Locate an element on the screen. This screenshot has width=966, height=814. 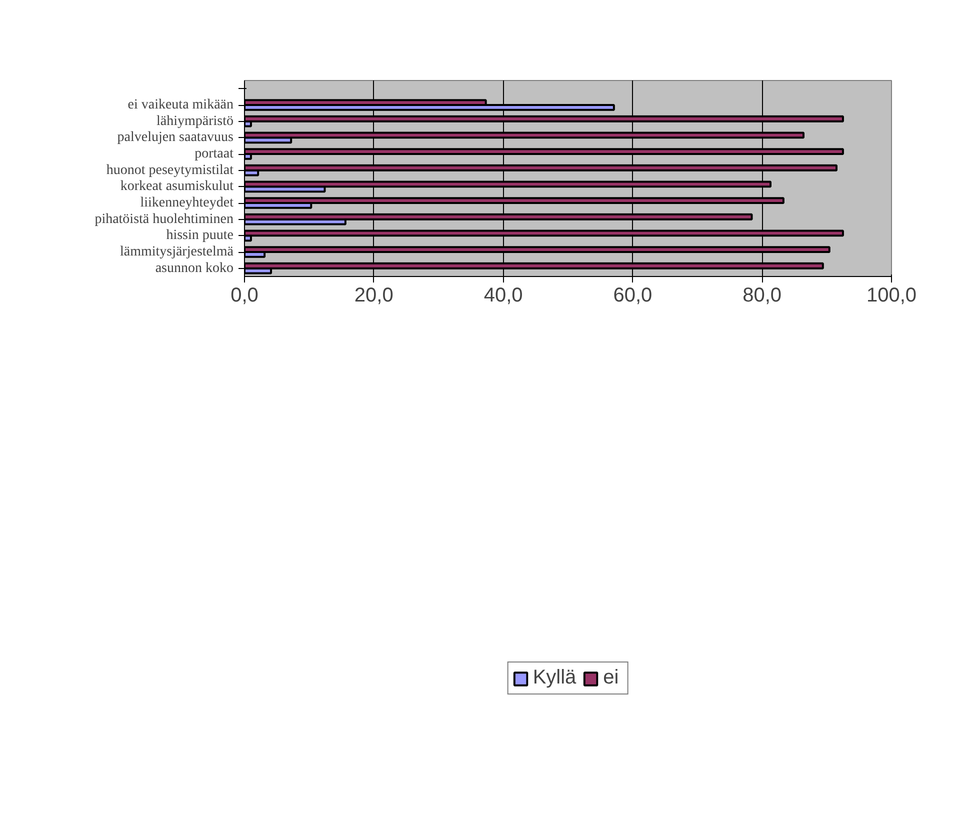
y-tick-label: pihatöistä huolehtiminen is located at coordinates (164, 219).